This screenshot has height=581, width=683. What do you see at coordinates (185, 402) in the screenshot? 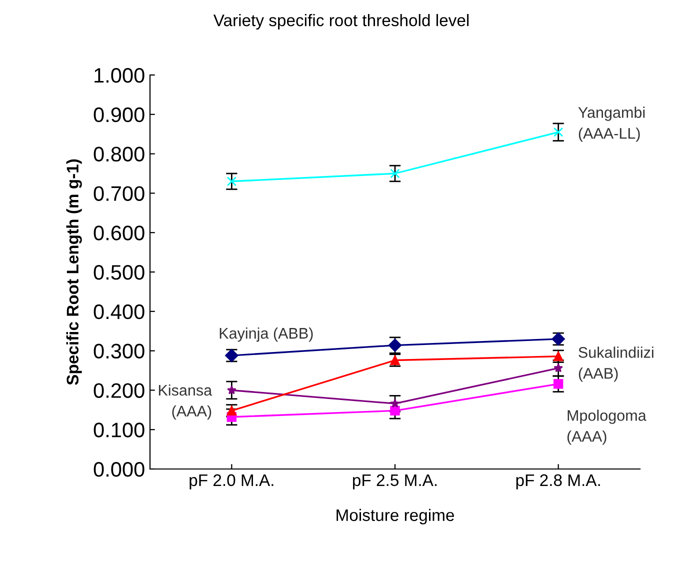
I see `series-label: Kisansa (AAA)` at bounding box center [185, 402].